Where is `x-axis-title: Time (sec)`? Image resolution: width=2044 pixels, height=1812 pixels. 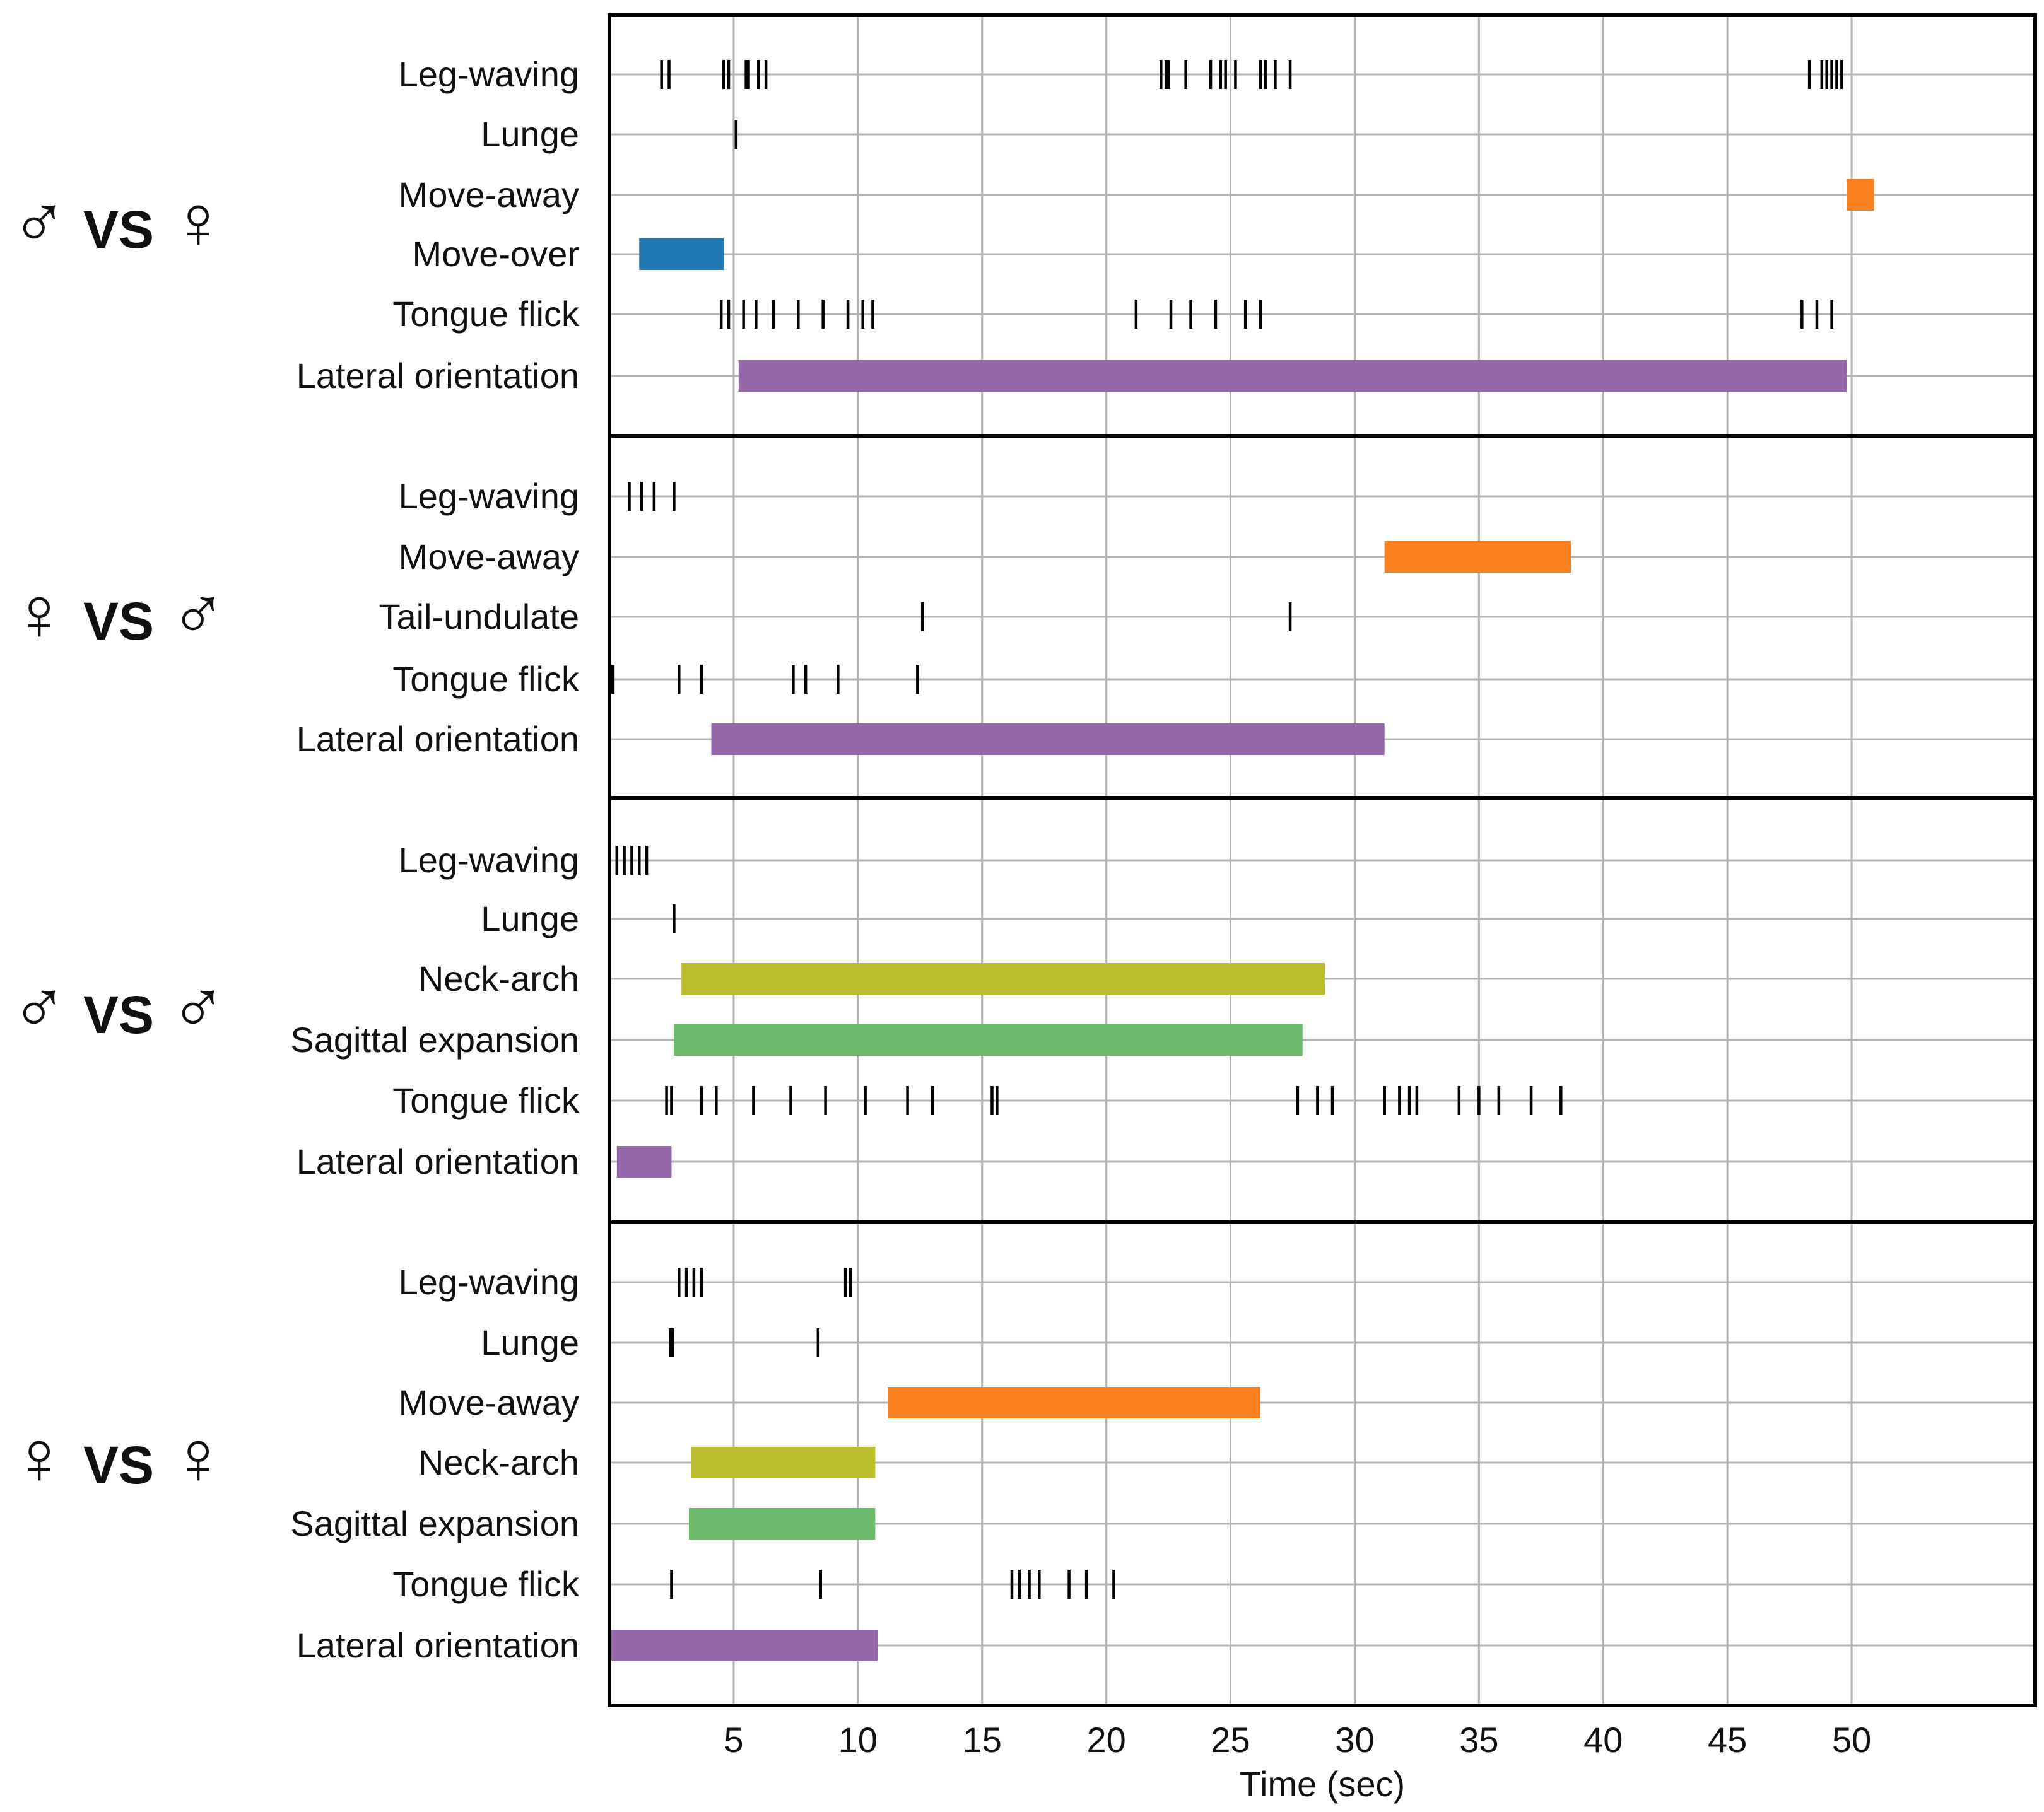 x-axis-title: Time (sec) is located at coordinates (1323, 1784).